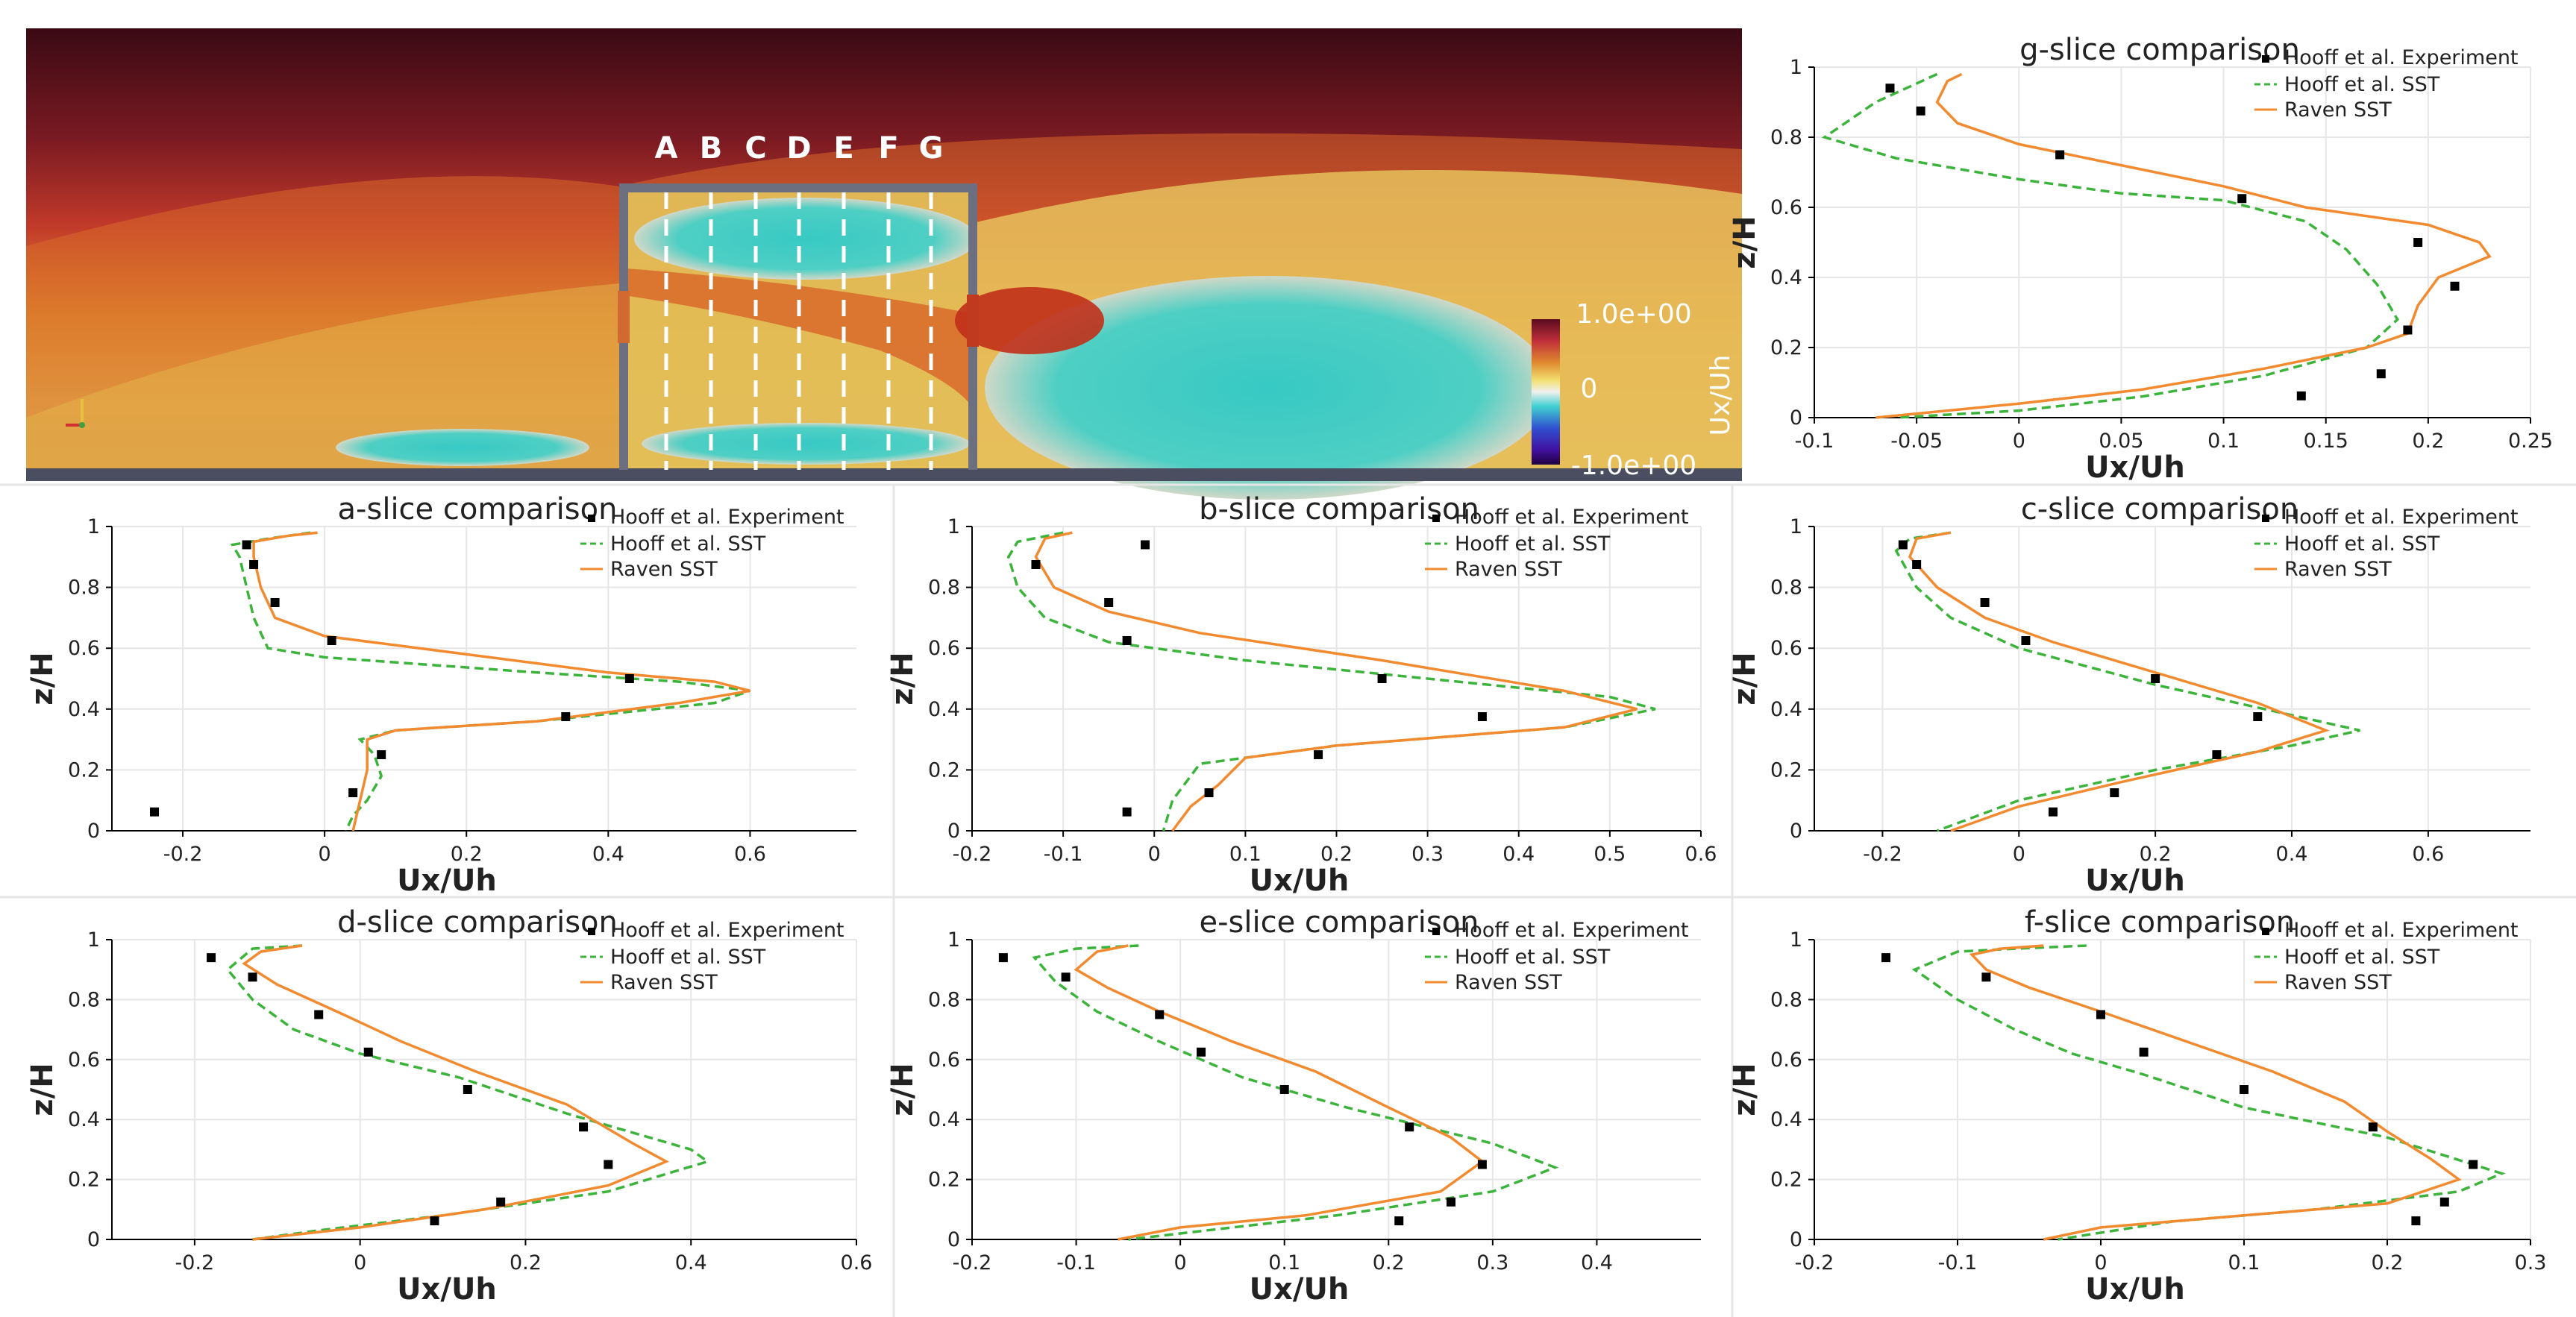 This screenshot has width=2576, height=1317. I want to click on chart-c-x-tick-label: 0, so click(2019, 854).